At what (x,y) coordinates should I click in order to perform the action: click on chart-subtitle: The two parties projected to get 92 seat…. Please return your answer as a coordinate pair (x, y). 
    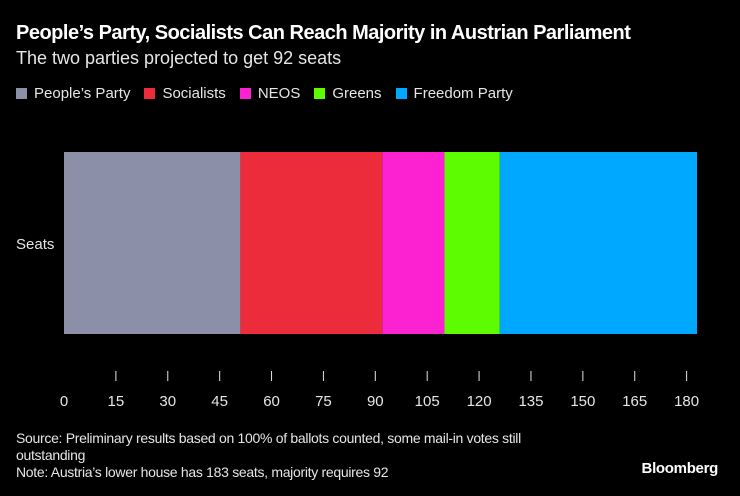
    Looking at the image, I should click on (179, 58).